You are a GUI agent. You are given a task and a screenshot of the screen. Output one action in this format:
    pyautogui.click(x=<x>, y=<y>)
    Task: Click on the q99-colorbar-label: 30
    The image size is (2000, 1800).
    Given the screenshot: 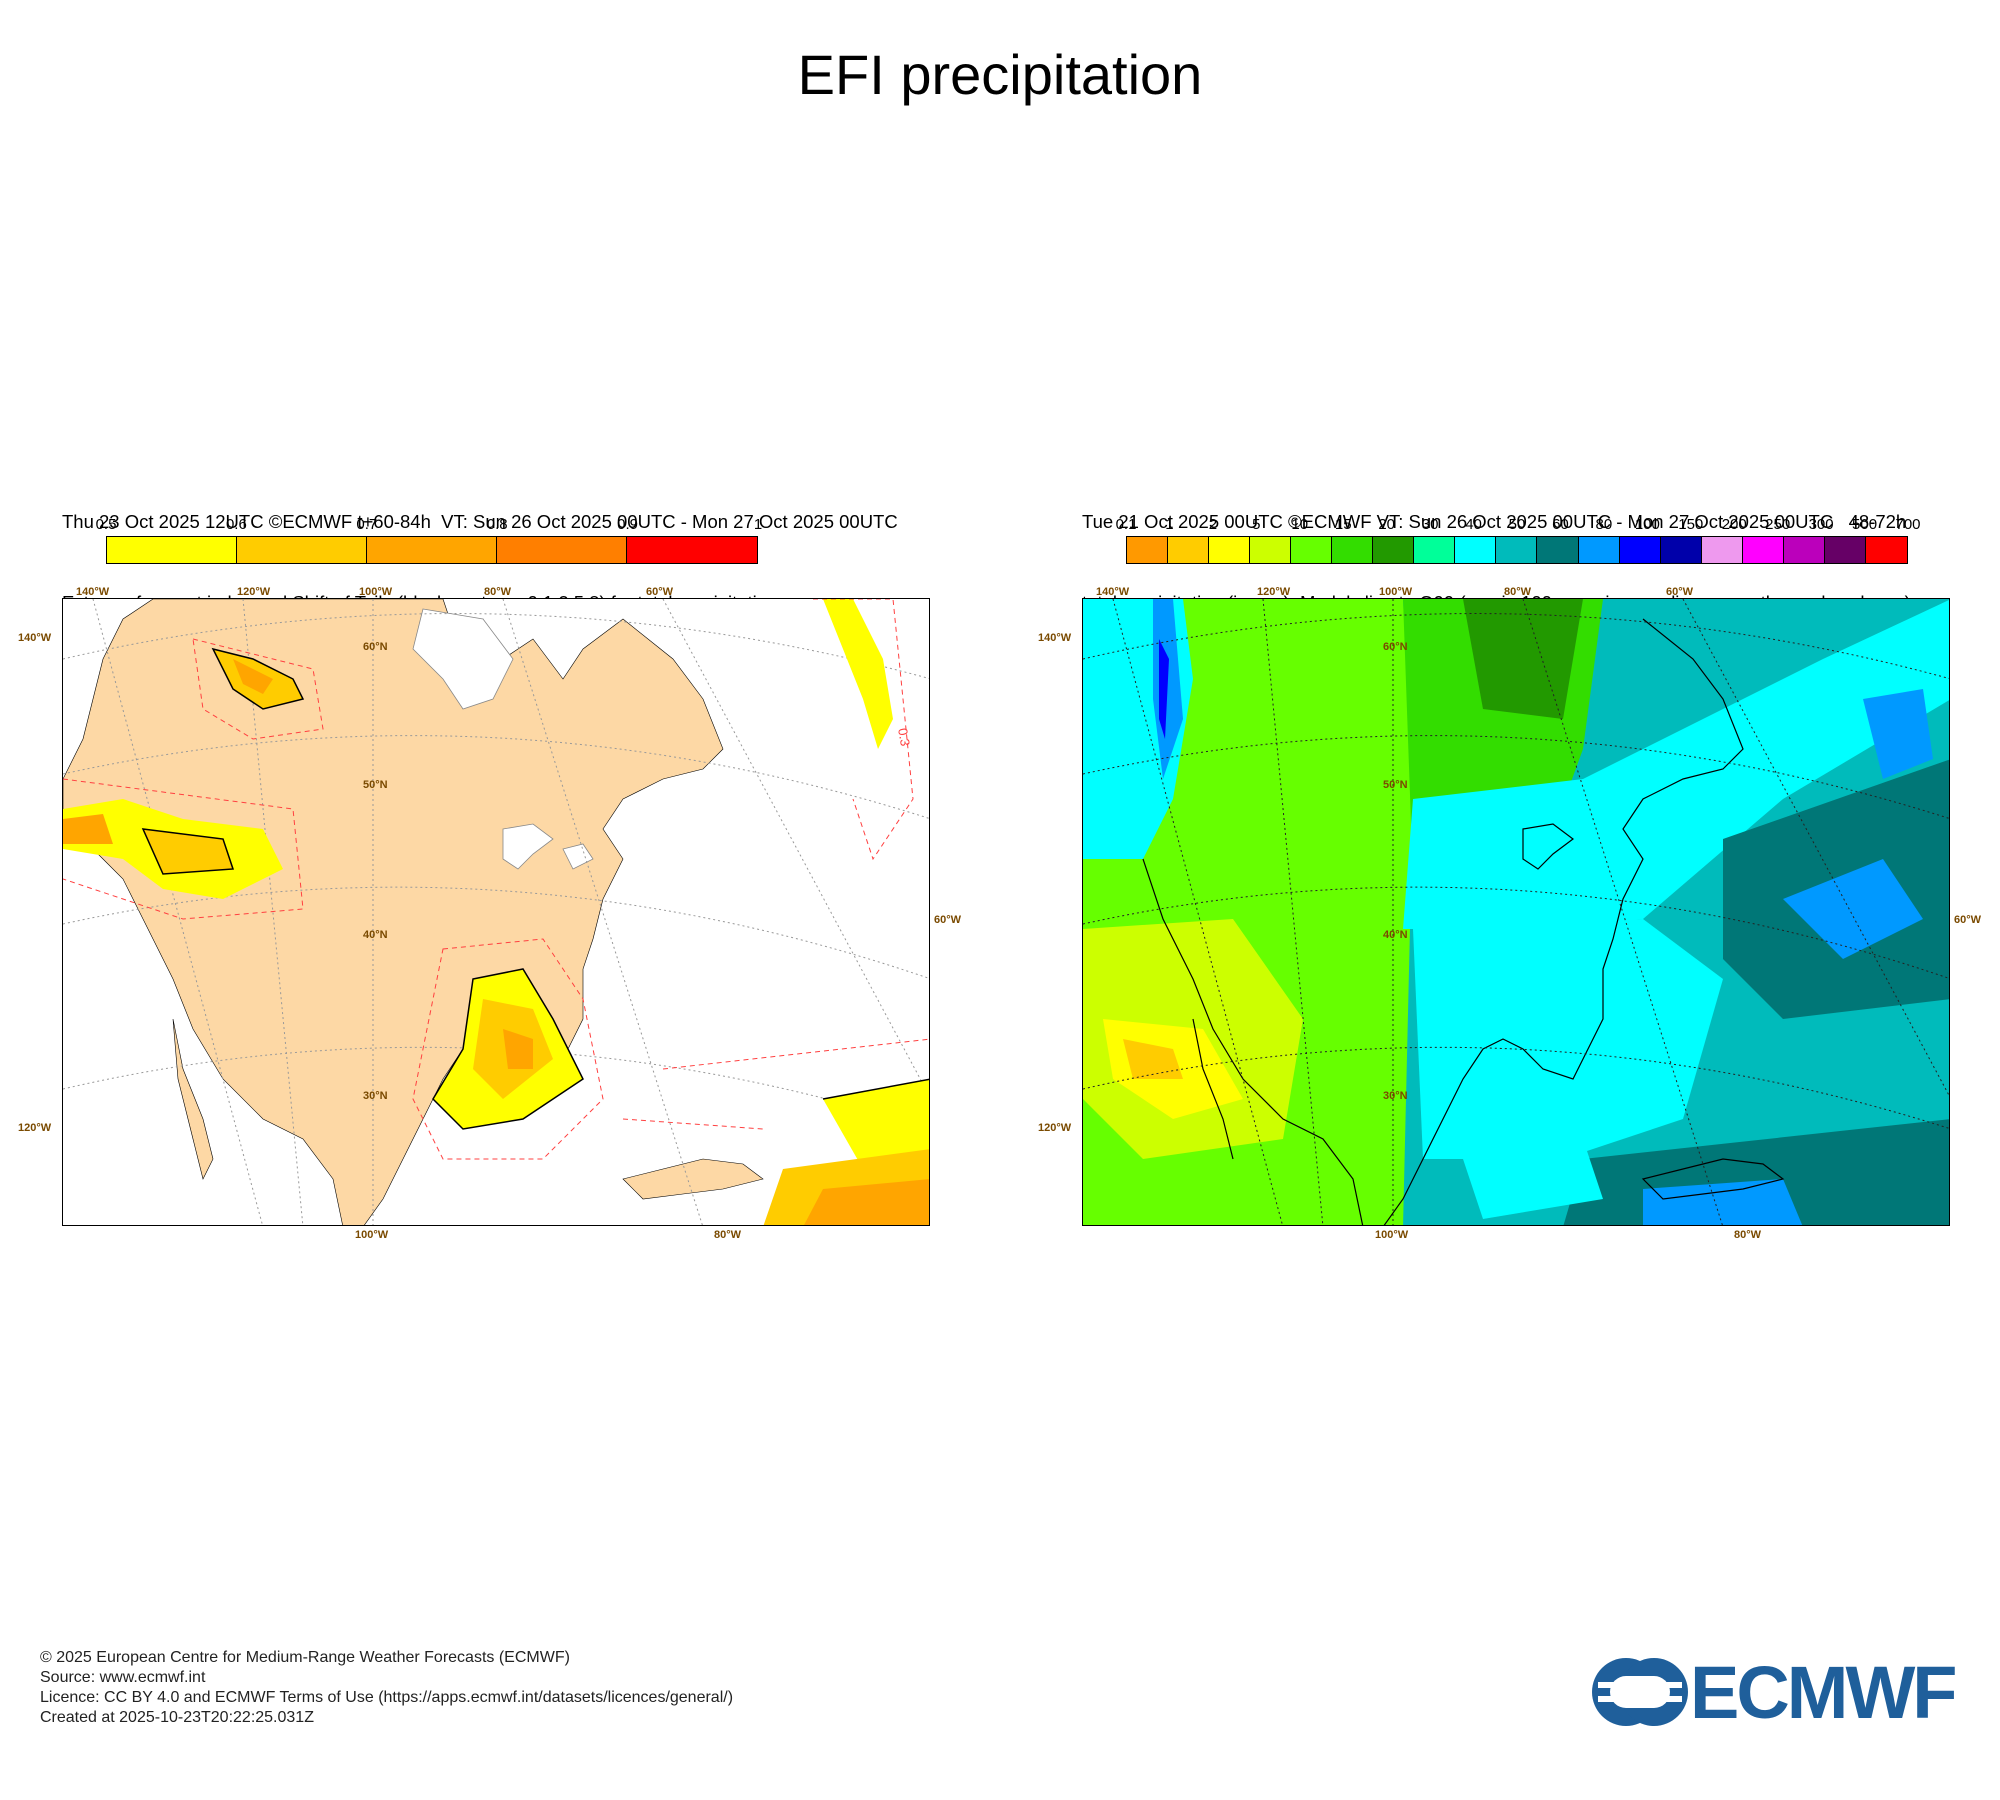 What is the action you would take?
    pyautogui.click(x=1430, y=524)
    